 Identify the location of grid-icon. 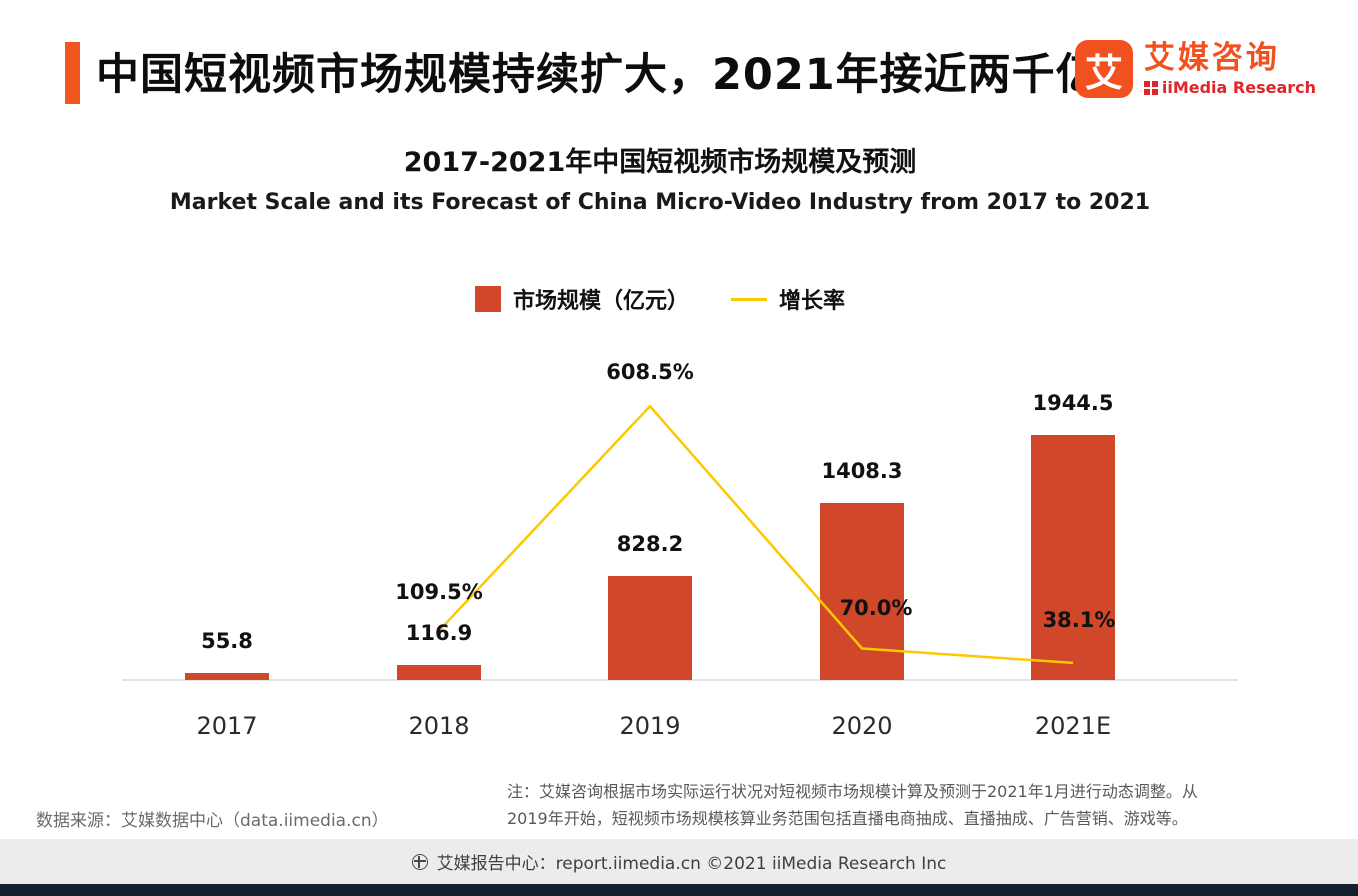
(1150, 87).